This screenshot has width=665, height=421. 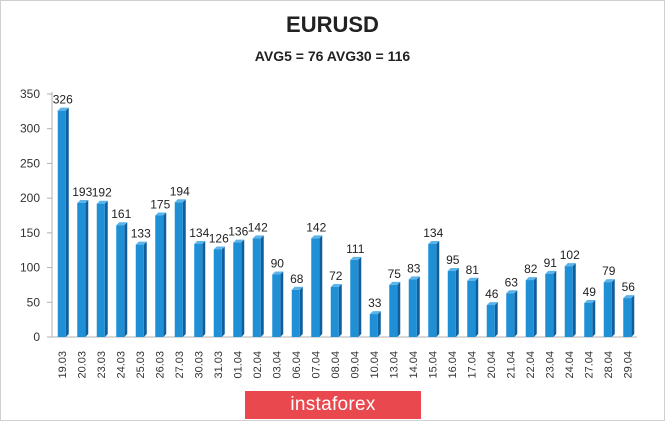 What do you see at coordinates (473, 270) in the screenshot?
I see `data-label: 81` at bounding box center [473, 270].